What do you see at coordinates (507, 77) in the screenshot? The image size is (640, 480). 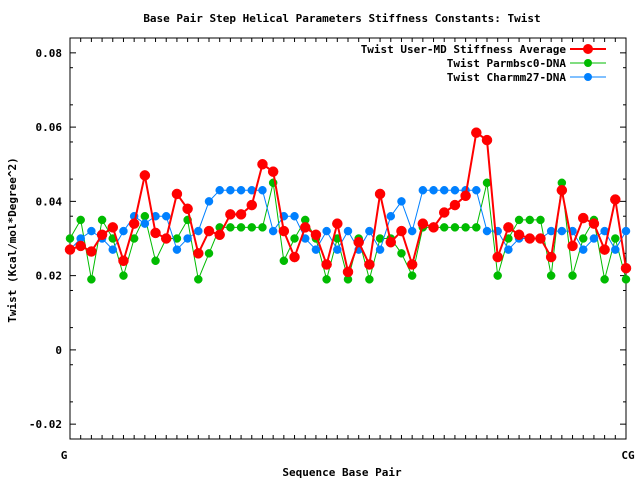 I see `legend-label: Twist Charmm27-DNA` at bounding box center [507, 77].